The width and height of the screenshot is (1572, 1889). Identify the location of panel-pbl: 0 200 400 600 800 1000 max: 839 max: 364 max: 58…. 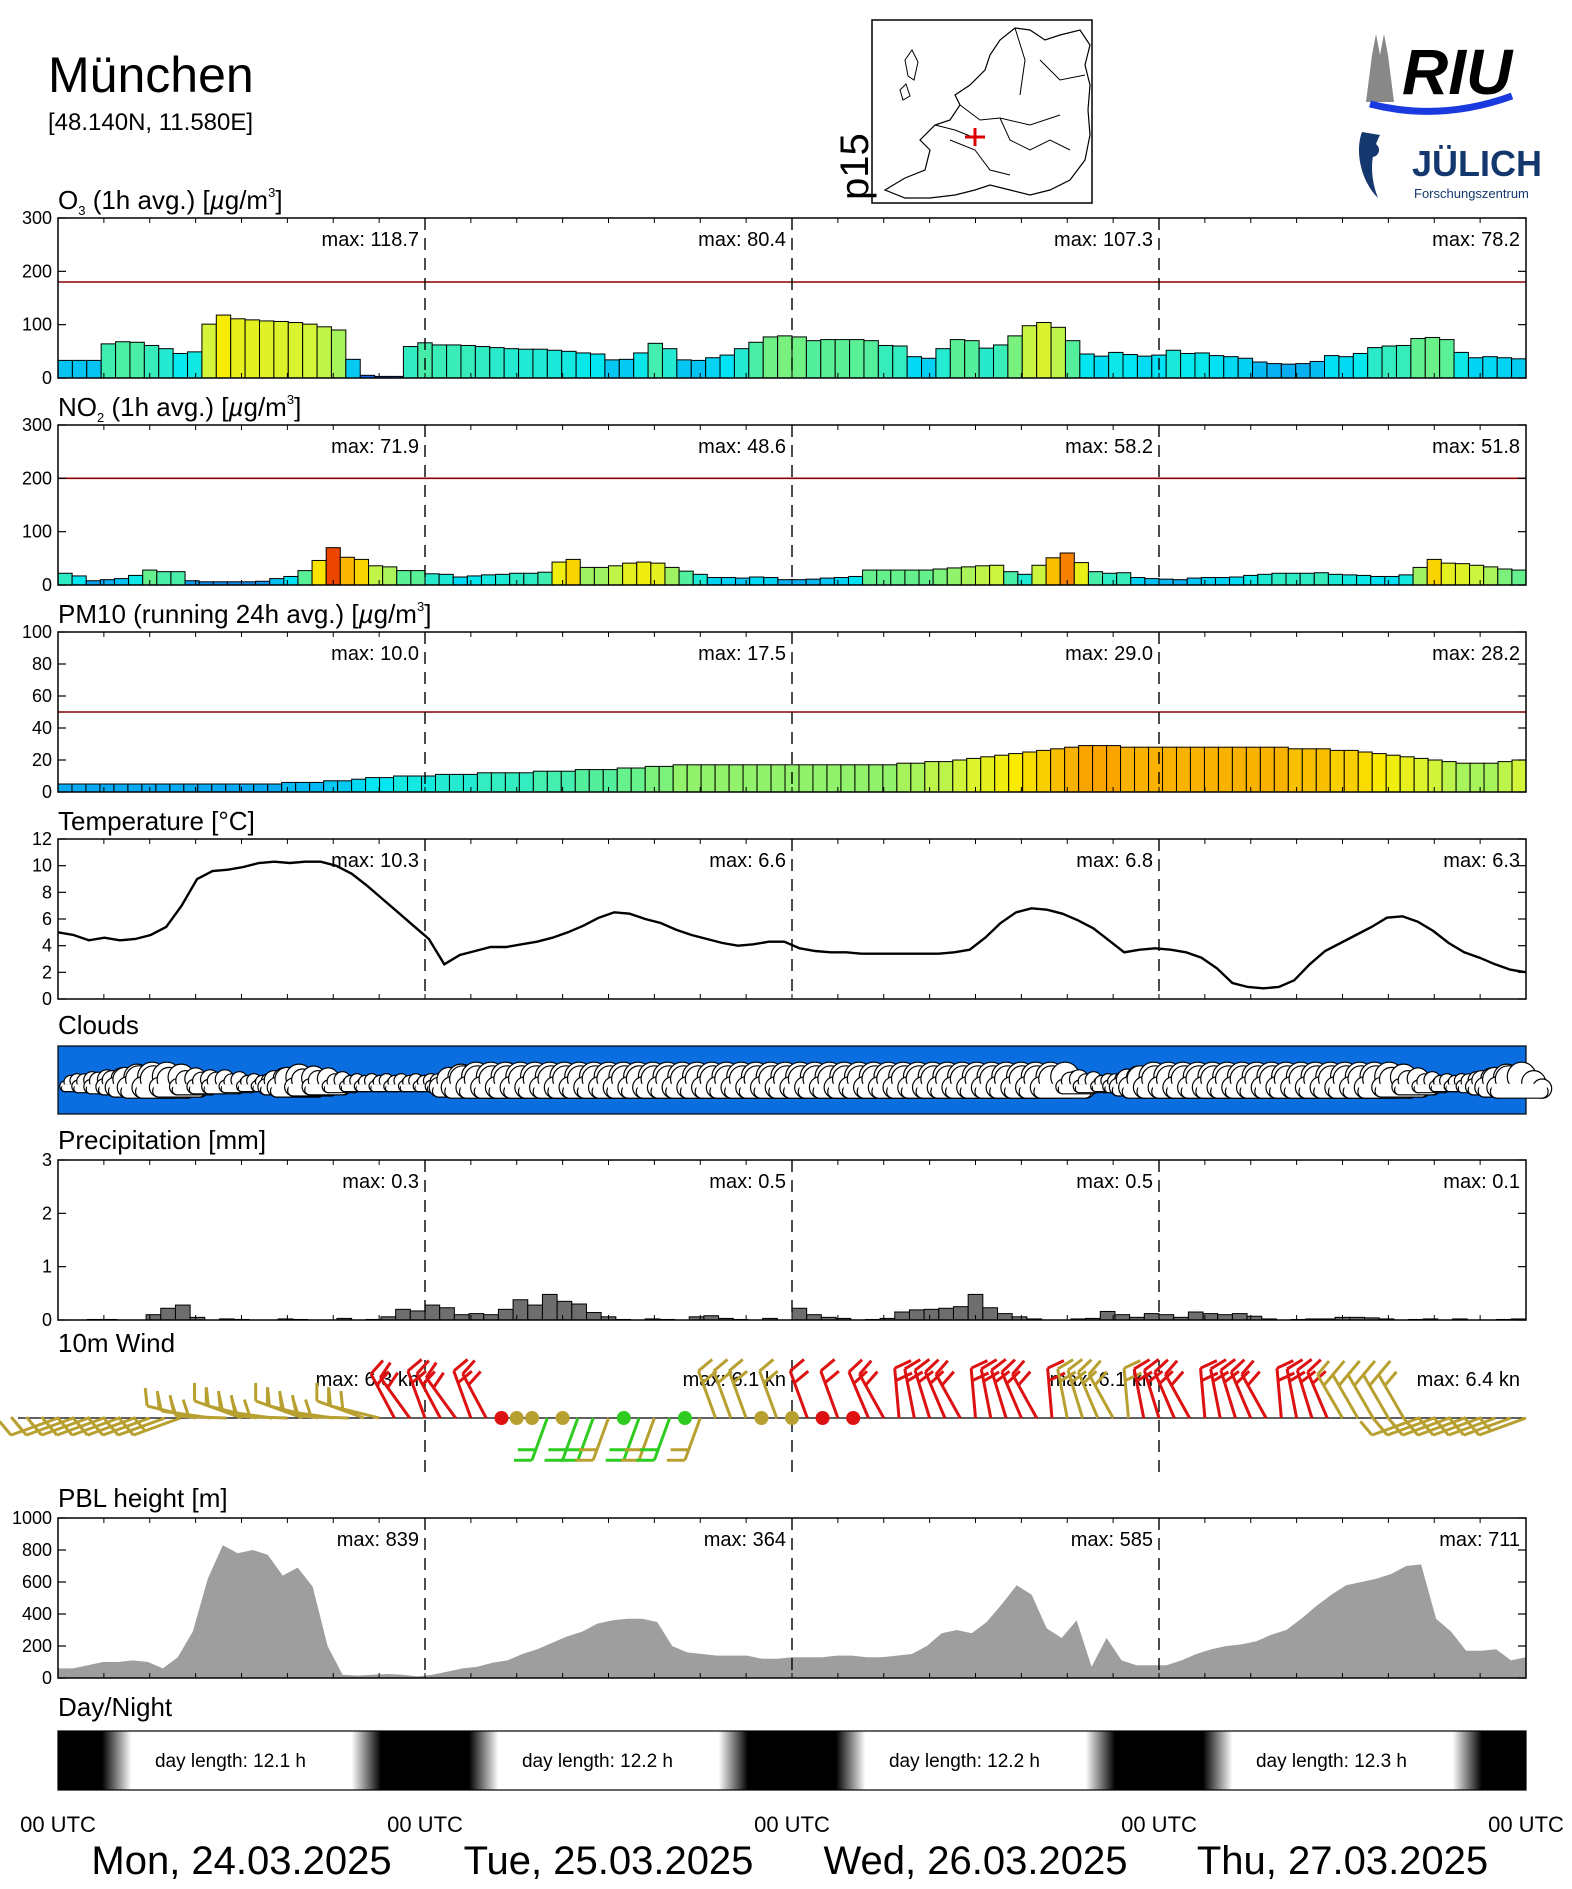
(769, 1598).